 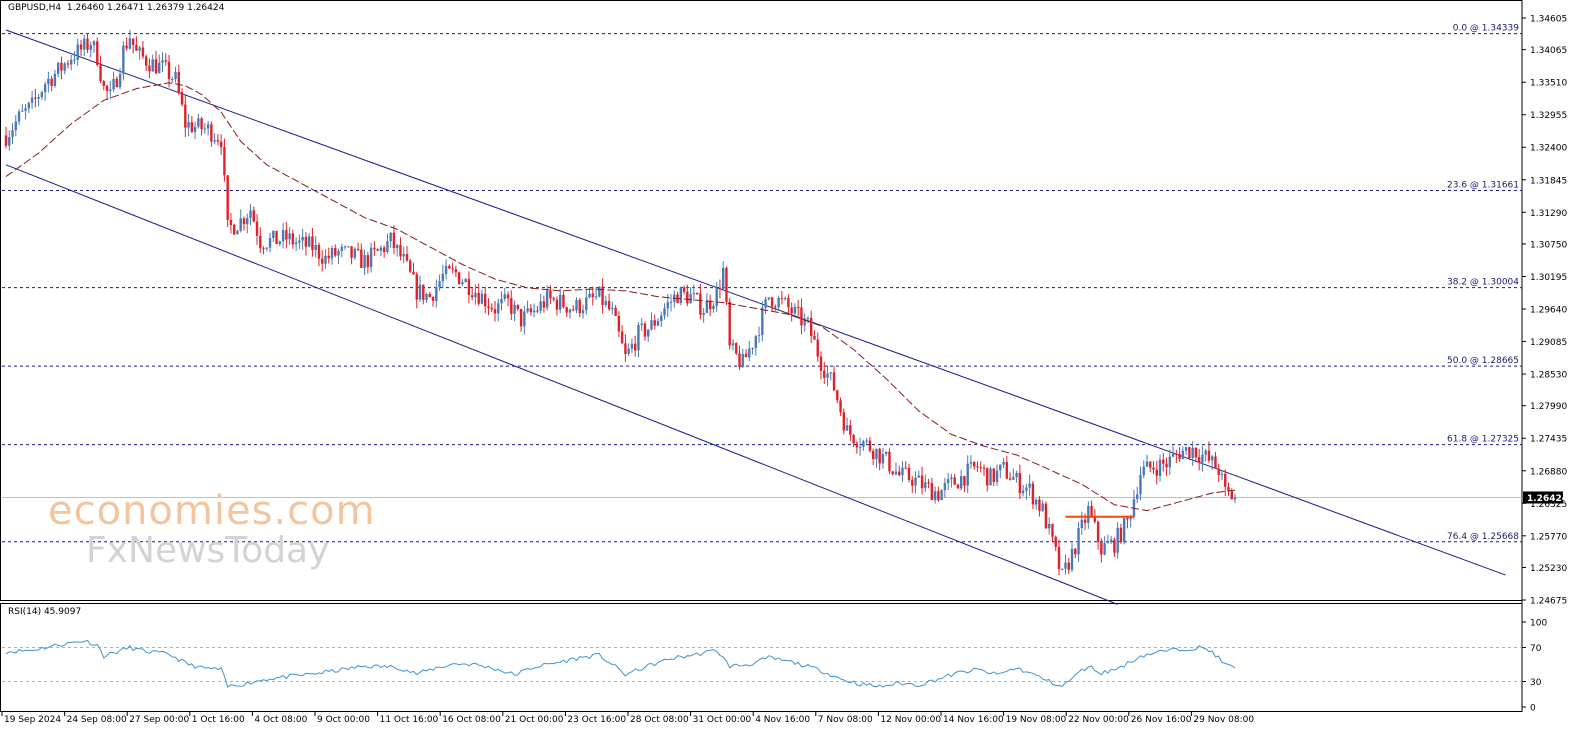 I want to click on watermark-brand: economies.com, so click(x=212, y=511).